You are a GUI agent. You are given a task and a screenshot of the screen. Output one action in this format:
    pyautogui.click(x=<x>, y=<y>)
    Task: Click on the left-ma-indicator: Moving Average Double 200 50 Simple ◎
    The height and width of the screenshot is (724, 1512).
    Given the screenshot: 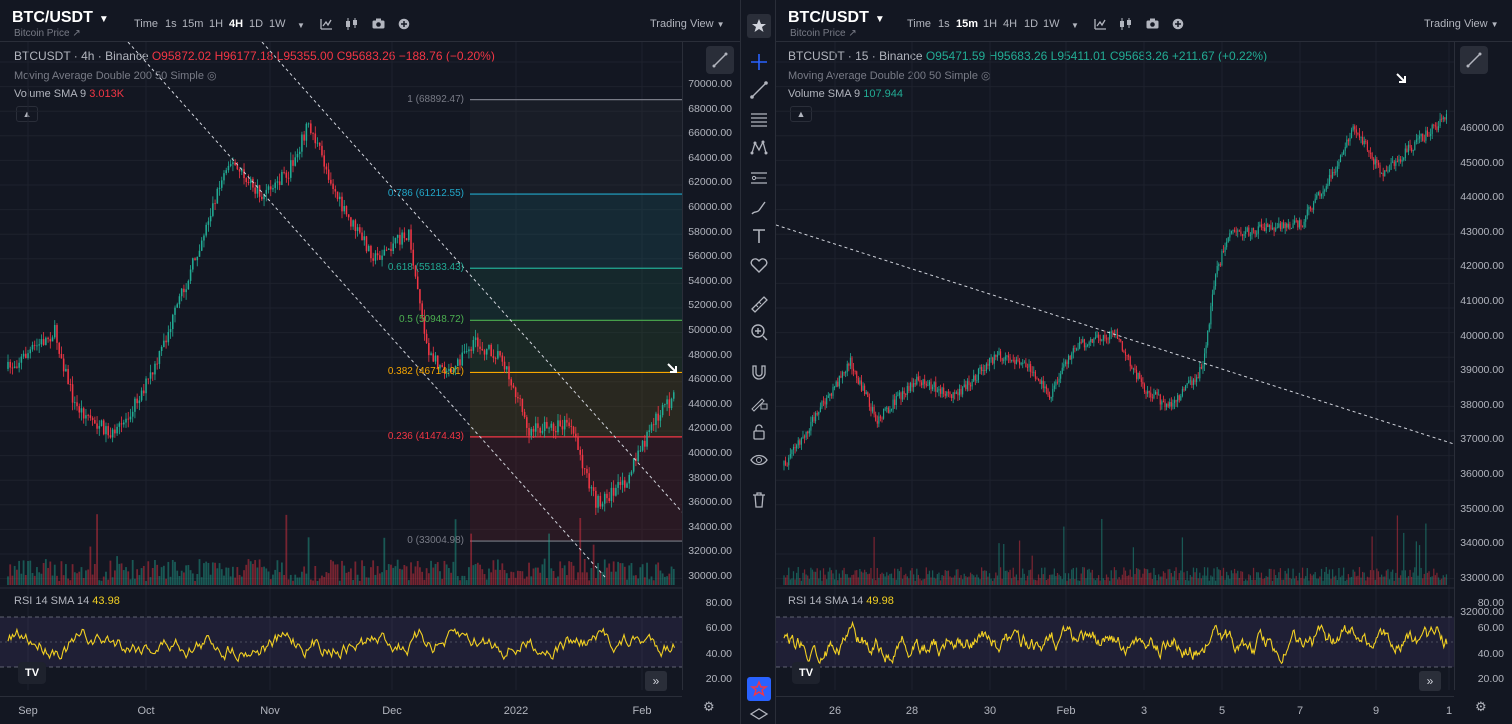 What is the action you would take?
    pyautogui.click(x=115, y=76)
    